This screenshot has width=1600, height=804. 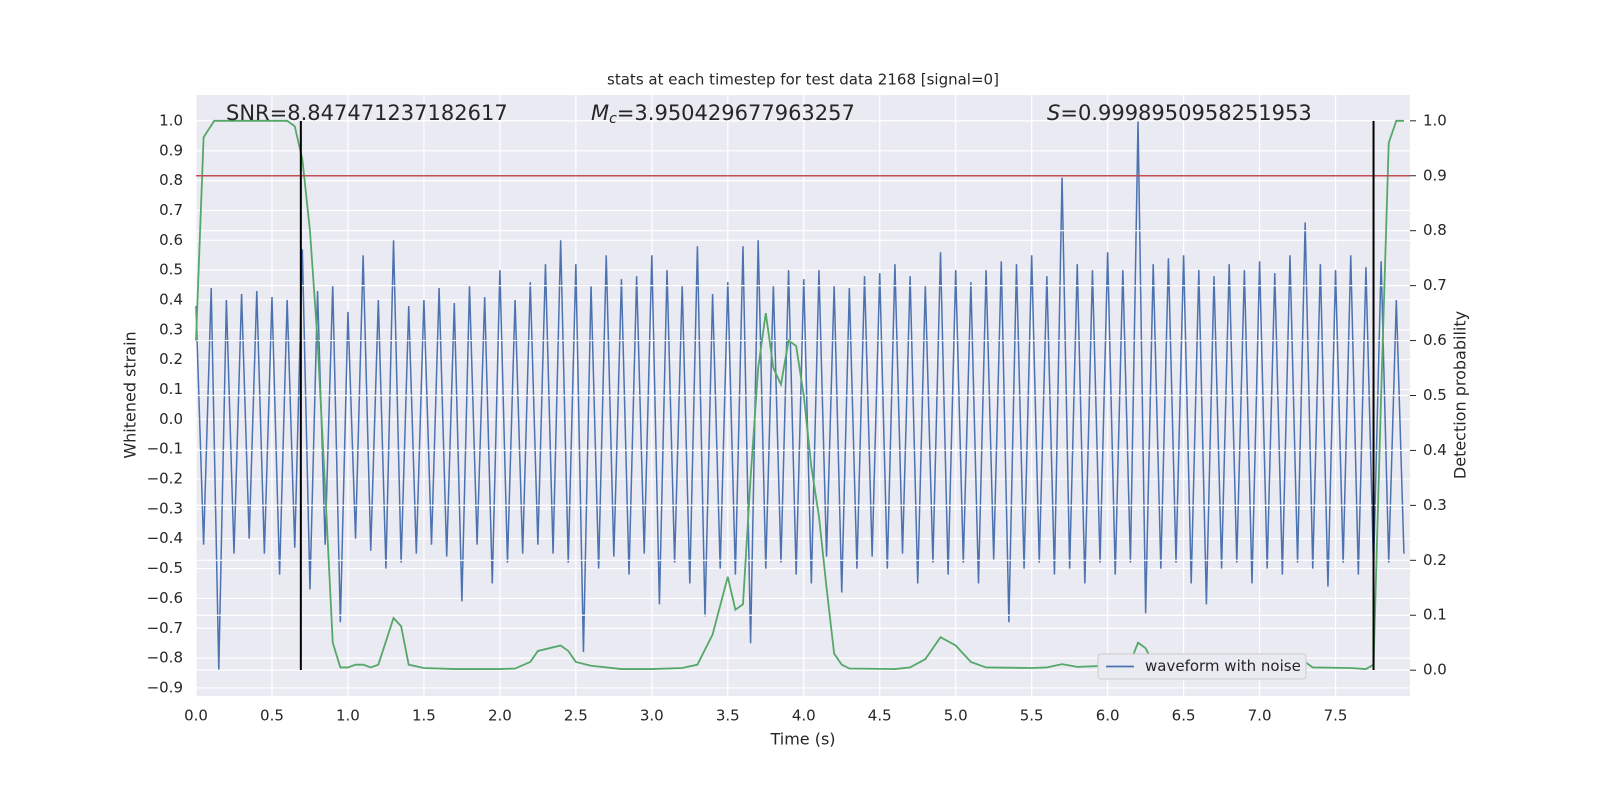 I want to click on x-tick-label: 2.5, so click(x=576, y=716).